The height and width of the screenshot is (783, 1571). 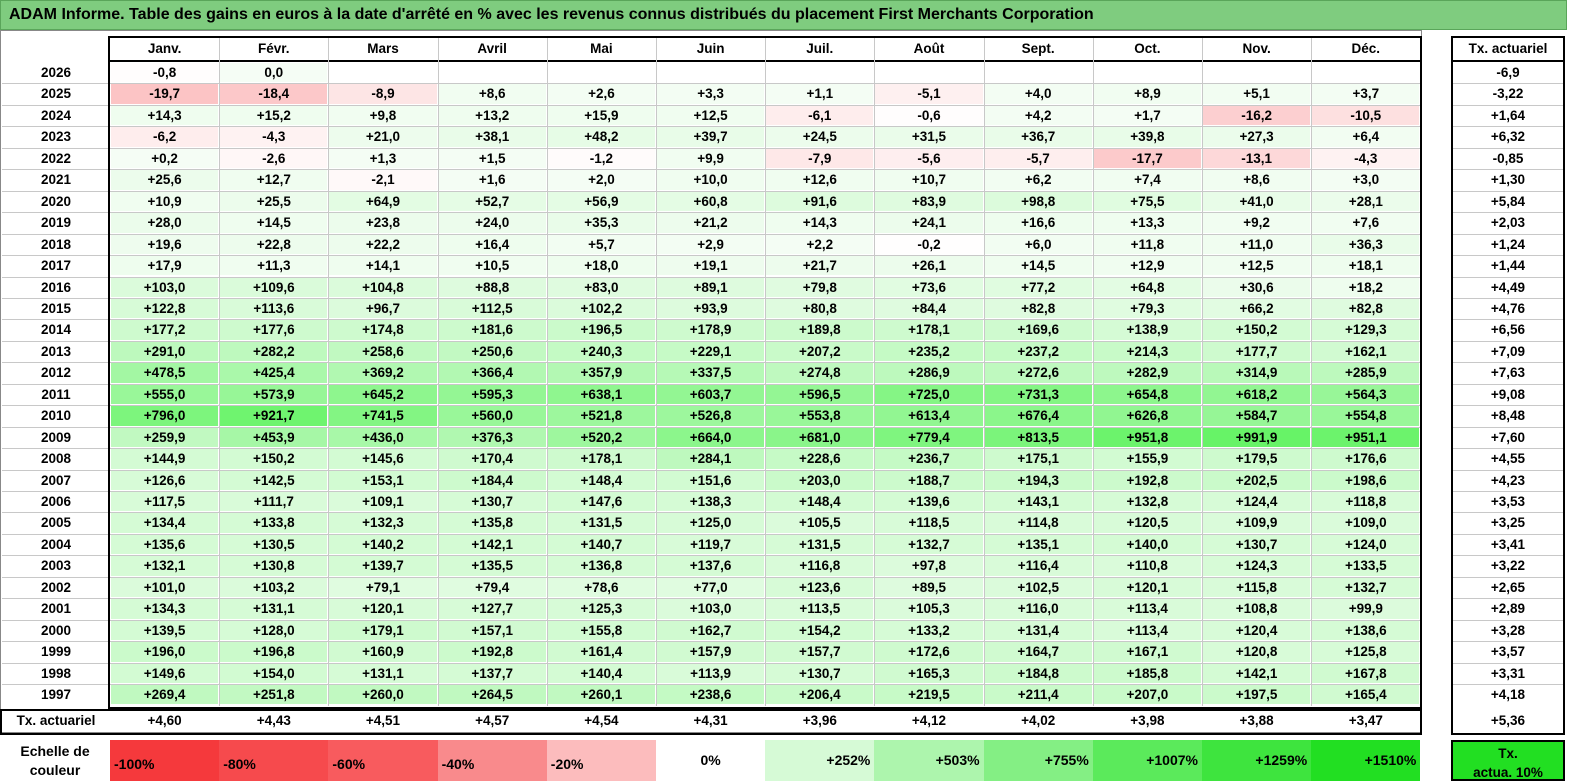 I want to click on heatmap-cell: +188,7, so click(x=929, y=480).